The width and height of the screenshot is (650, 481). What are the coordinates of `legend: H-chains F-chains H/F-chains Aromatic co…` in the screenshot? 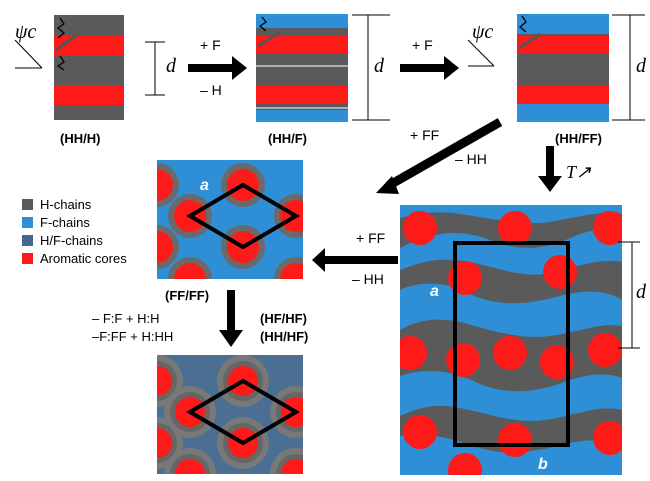 It's located at (74, 231).